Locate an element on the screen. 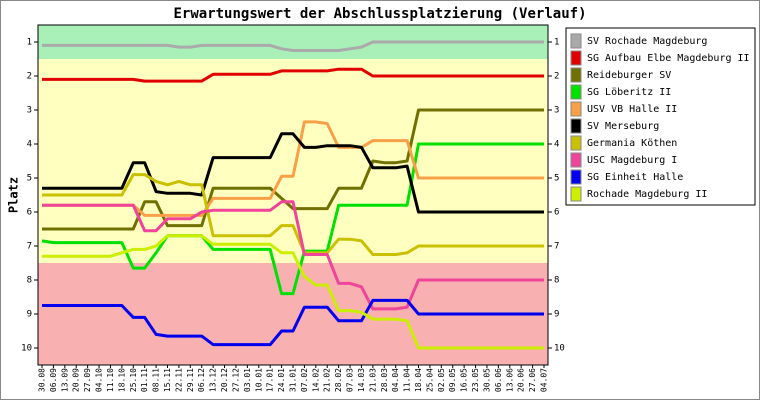  legend-label: SG Aufbau Elbe Magdeburg II is located at coordinates (668, 58).